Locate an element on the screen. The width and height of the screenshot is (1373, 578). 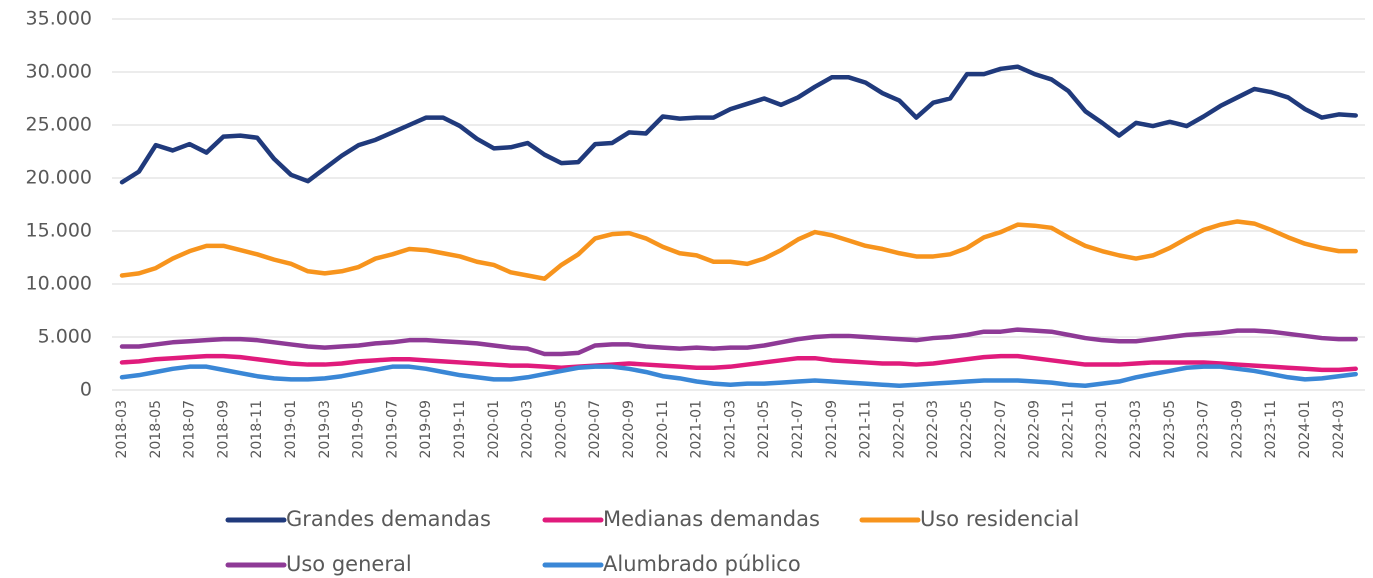
x-tick-label: 2021-03 is located at coordinates (730, 429).